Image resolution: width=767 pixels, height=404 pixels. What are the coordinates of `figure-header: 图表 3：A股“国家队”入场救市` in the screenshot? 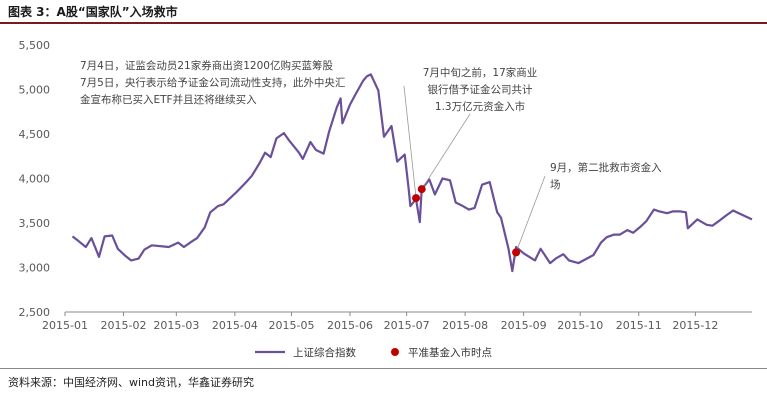 It's located at (383, 10).